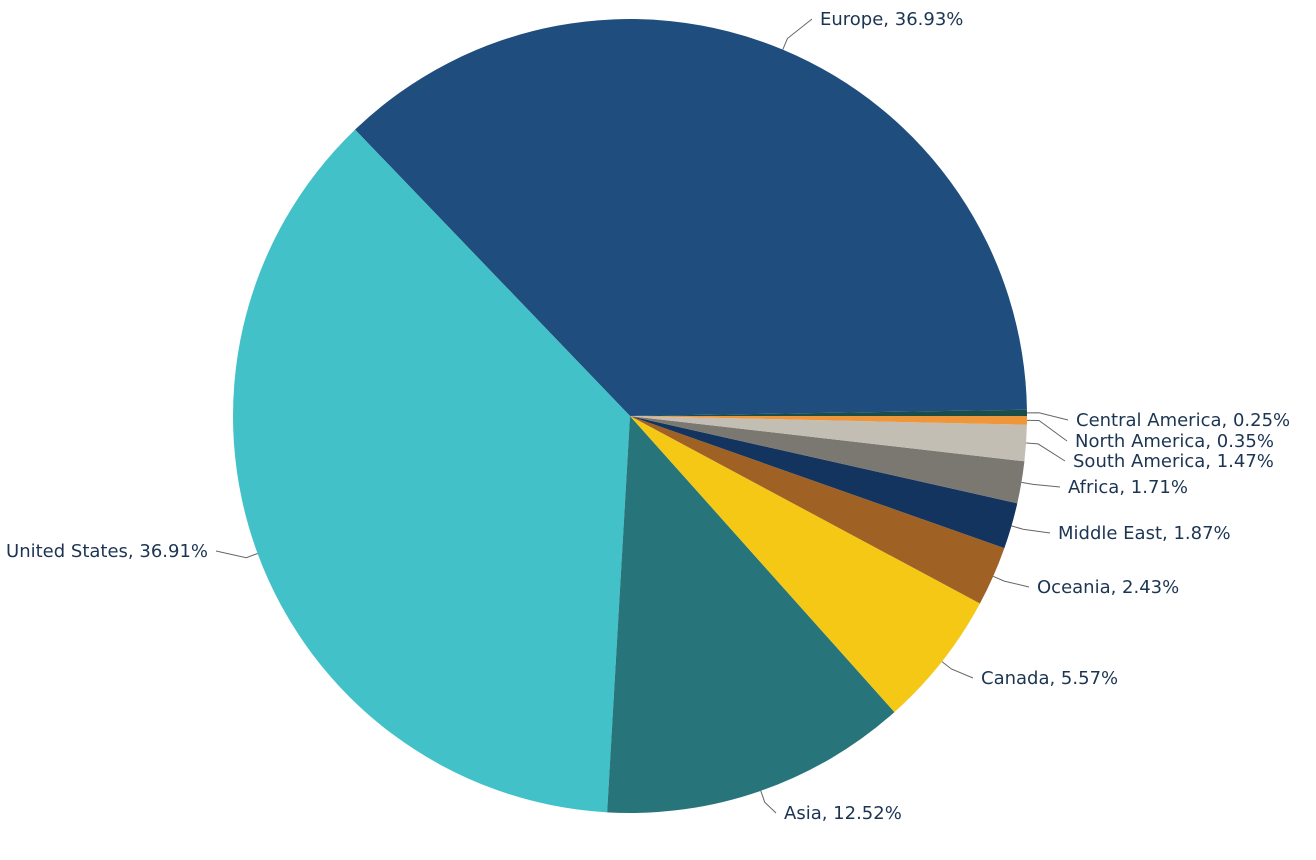  What do you see at coordinates (1031, 529) in the screenshot?
I see `leader-line-middle-east` at bounding box center [1031, 529].